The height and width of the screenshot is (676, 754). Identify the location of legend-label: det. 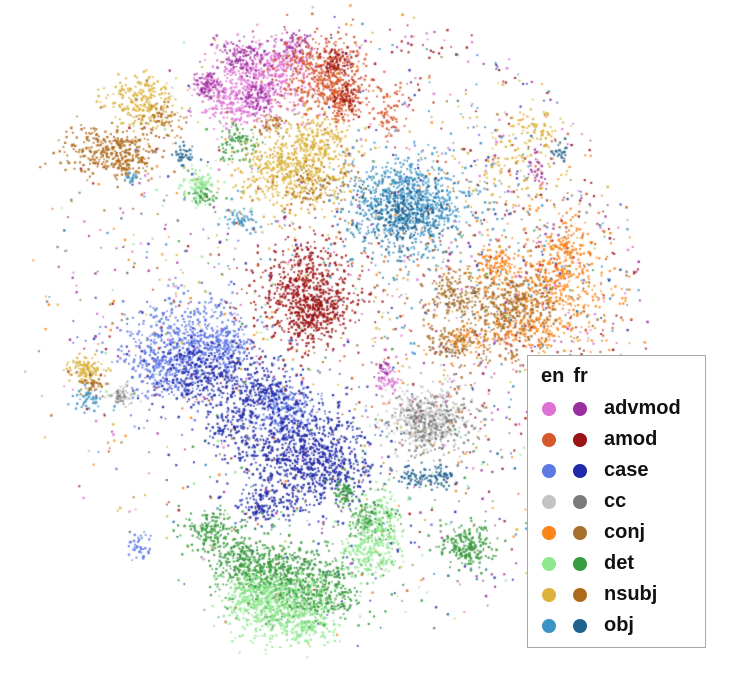
(619, 563).